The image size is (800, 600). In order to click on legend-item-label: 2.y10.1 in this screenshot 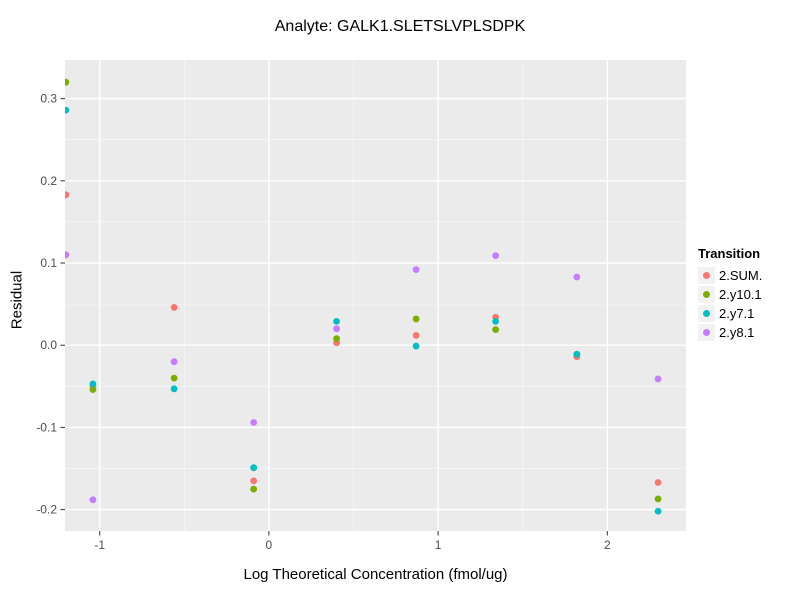, I will do `click(740, 294)`.